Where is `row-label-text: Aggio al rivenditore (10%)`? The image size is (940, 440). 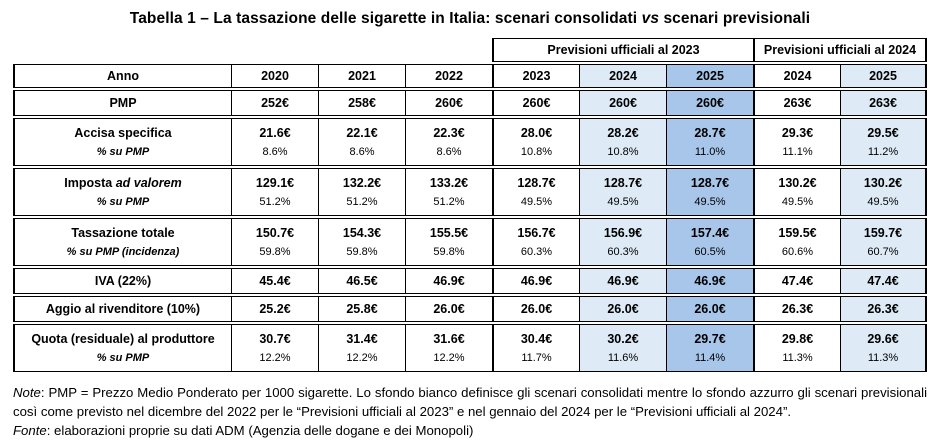 row-label-text: Aggio al rivenditore (10%) is located at coordinates (123, 309).